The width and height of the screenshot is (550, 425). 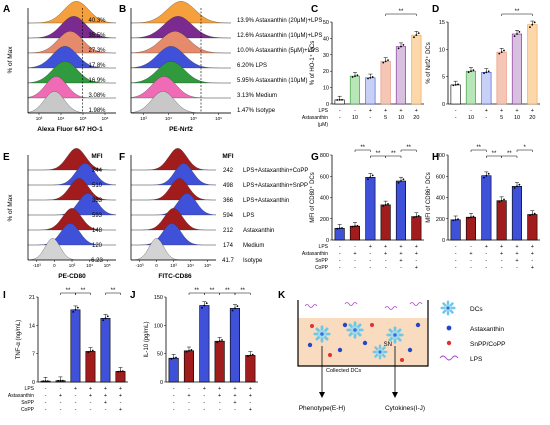 What do you see at coordinates (442, 50) in the screenshot?
I see `y-tick-label: 10` at bounding box center [442, 50].